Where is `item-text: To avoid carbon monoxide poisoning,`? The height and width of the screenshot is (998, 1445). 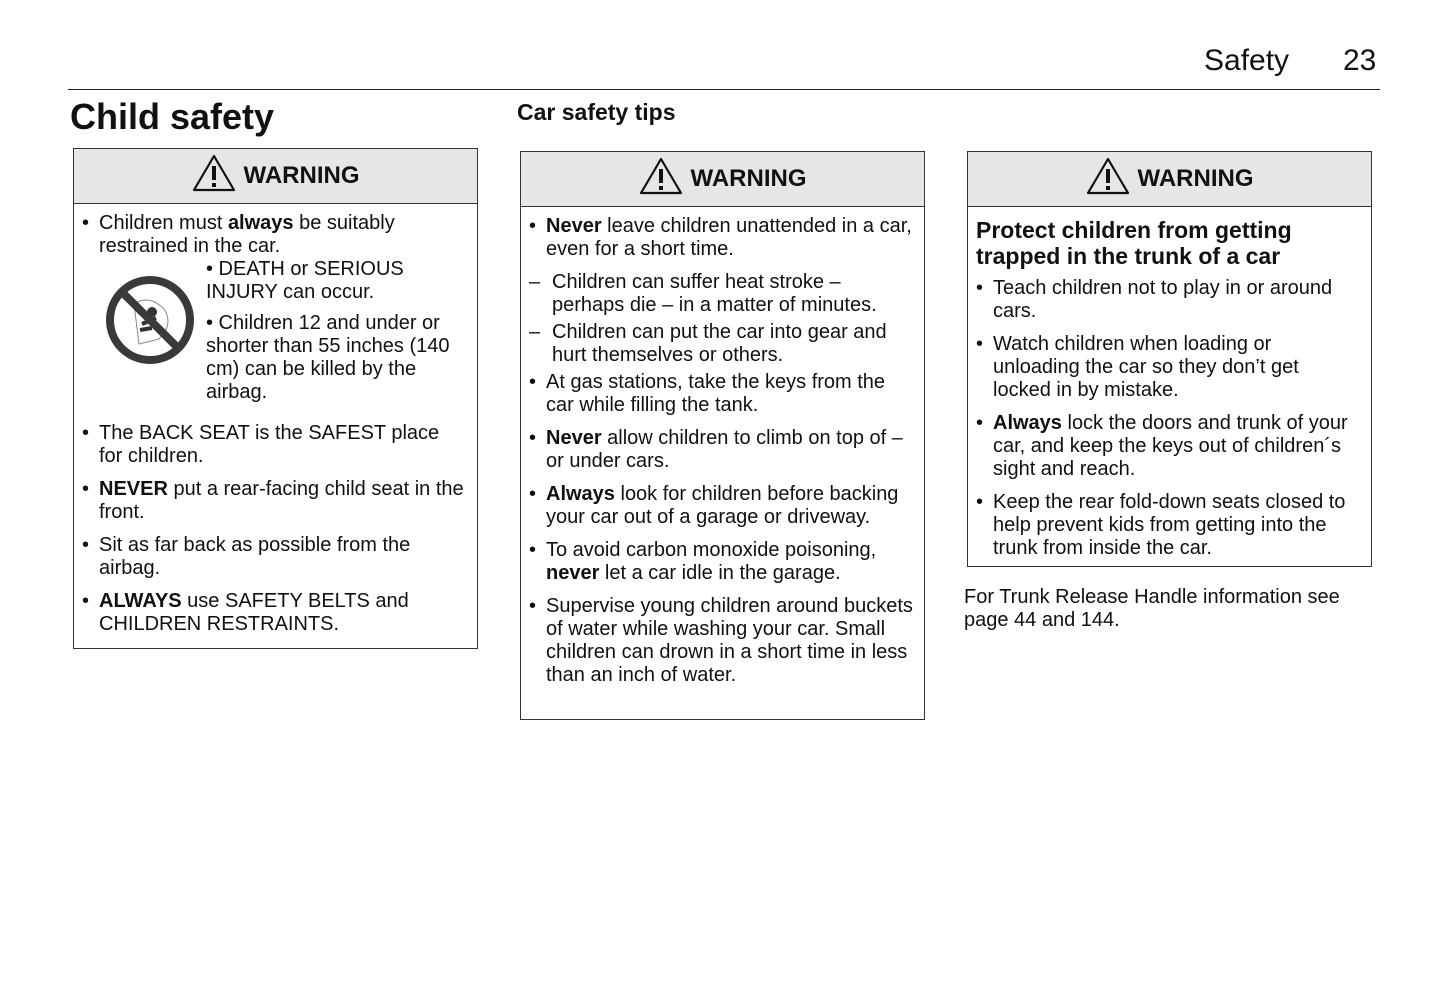 item-text: To avoid carbon monoxide poisoning, is located at coordinates (711, 550).